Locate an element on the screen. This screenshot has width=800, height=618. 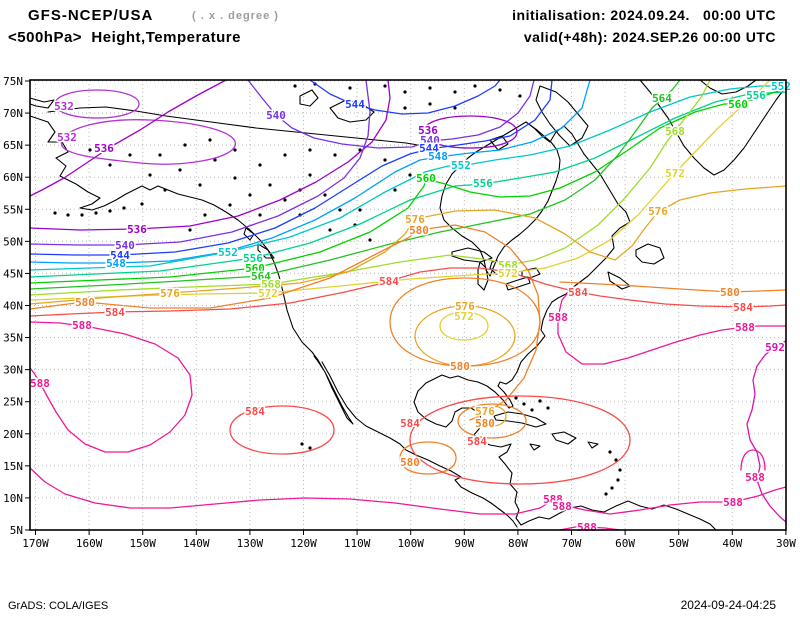
grads-credit: GrADS: COLA/IGES is located at coordinates (58, 606).